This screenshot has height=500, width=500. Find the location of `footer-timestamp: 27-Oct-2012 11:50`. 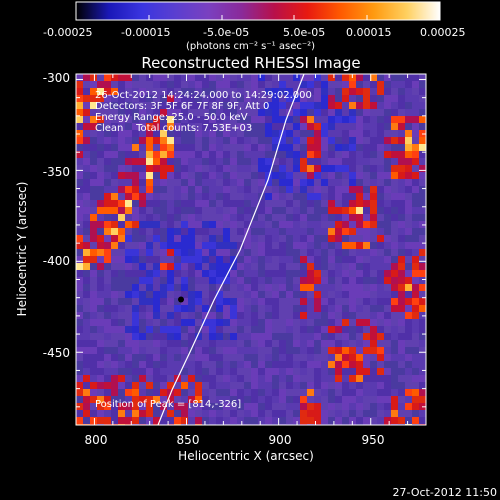

footer-timestamp: 27-Oct-2012 11:50 is located at coordinates (445, 492).